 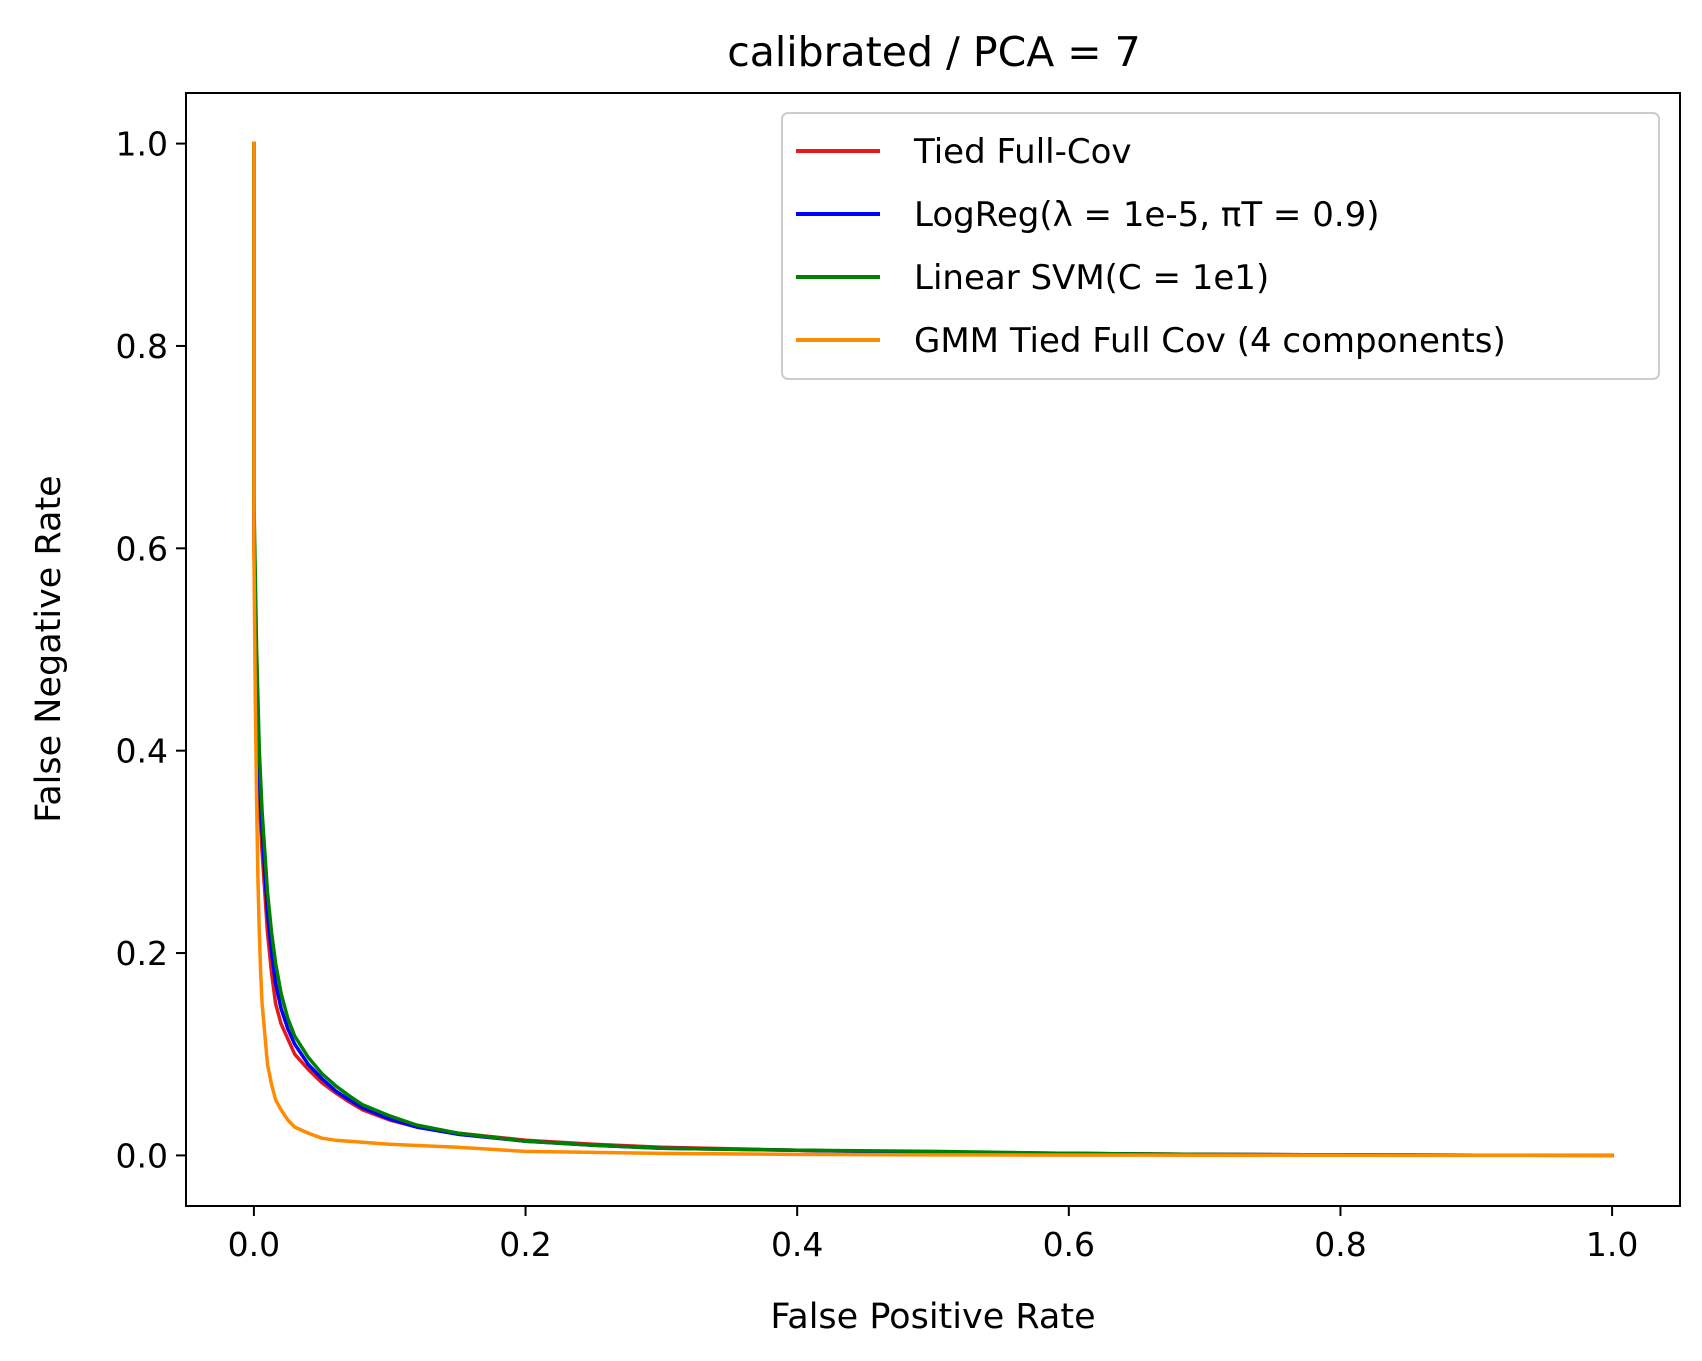 I want to click on x-axis-ticks: 0.0 0.2 0.4 0.6 0.8 1.0, so click(x=933, y=1235).